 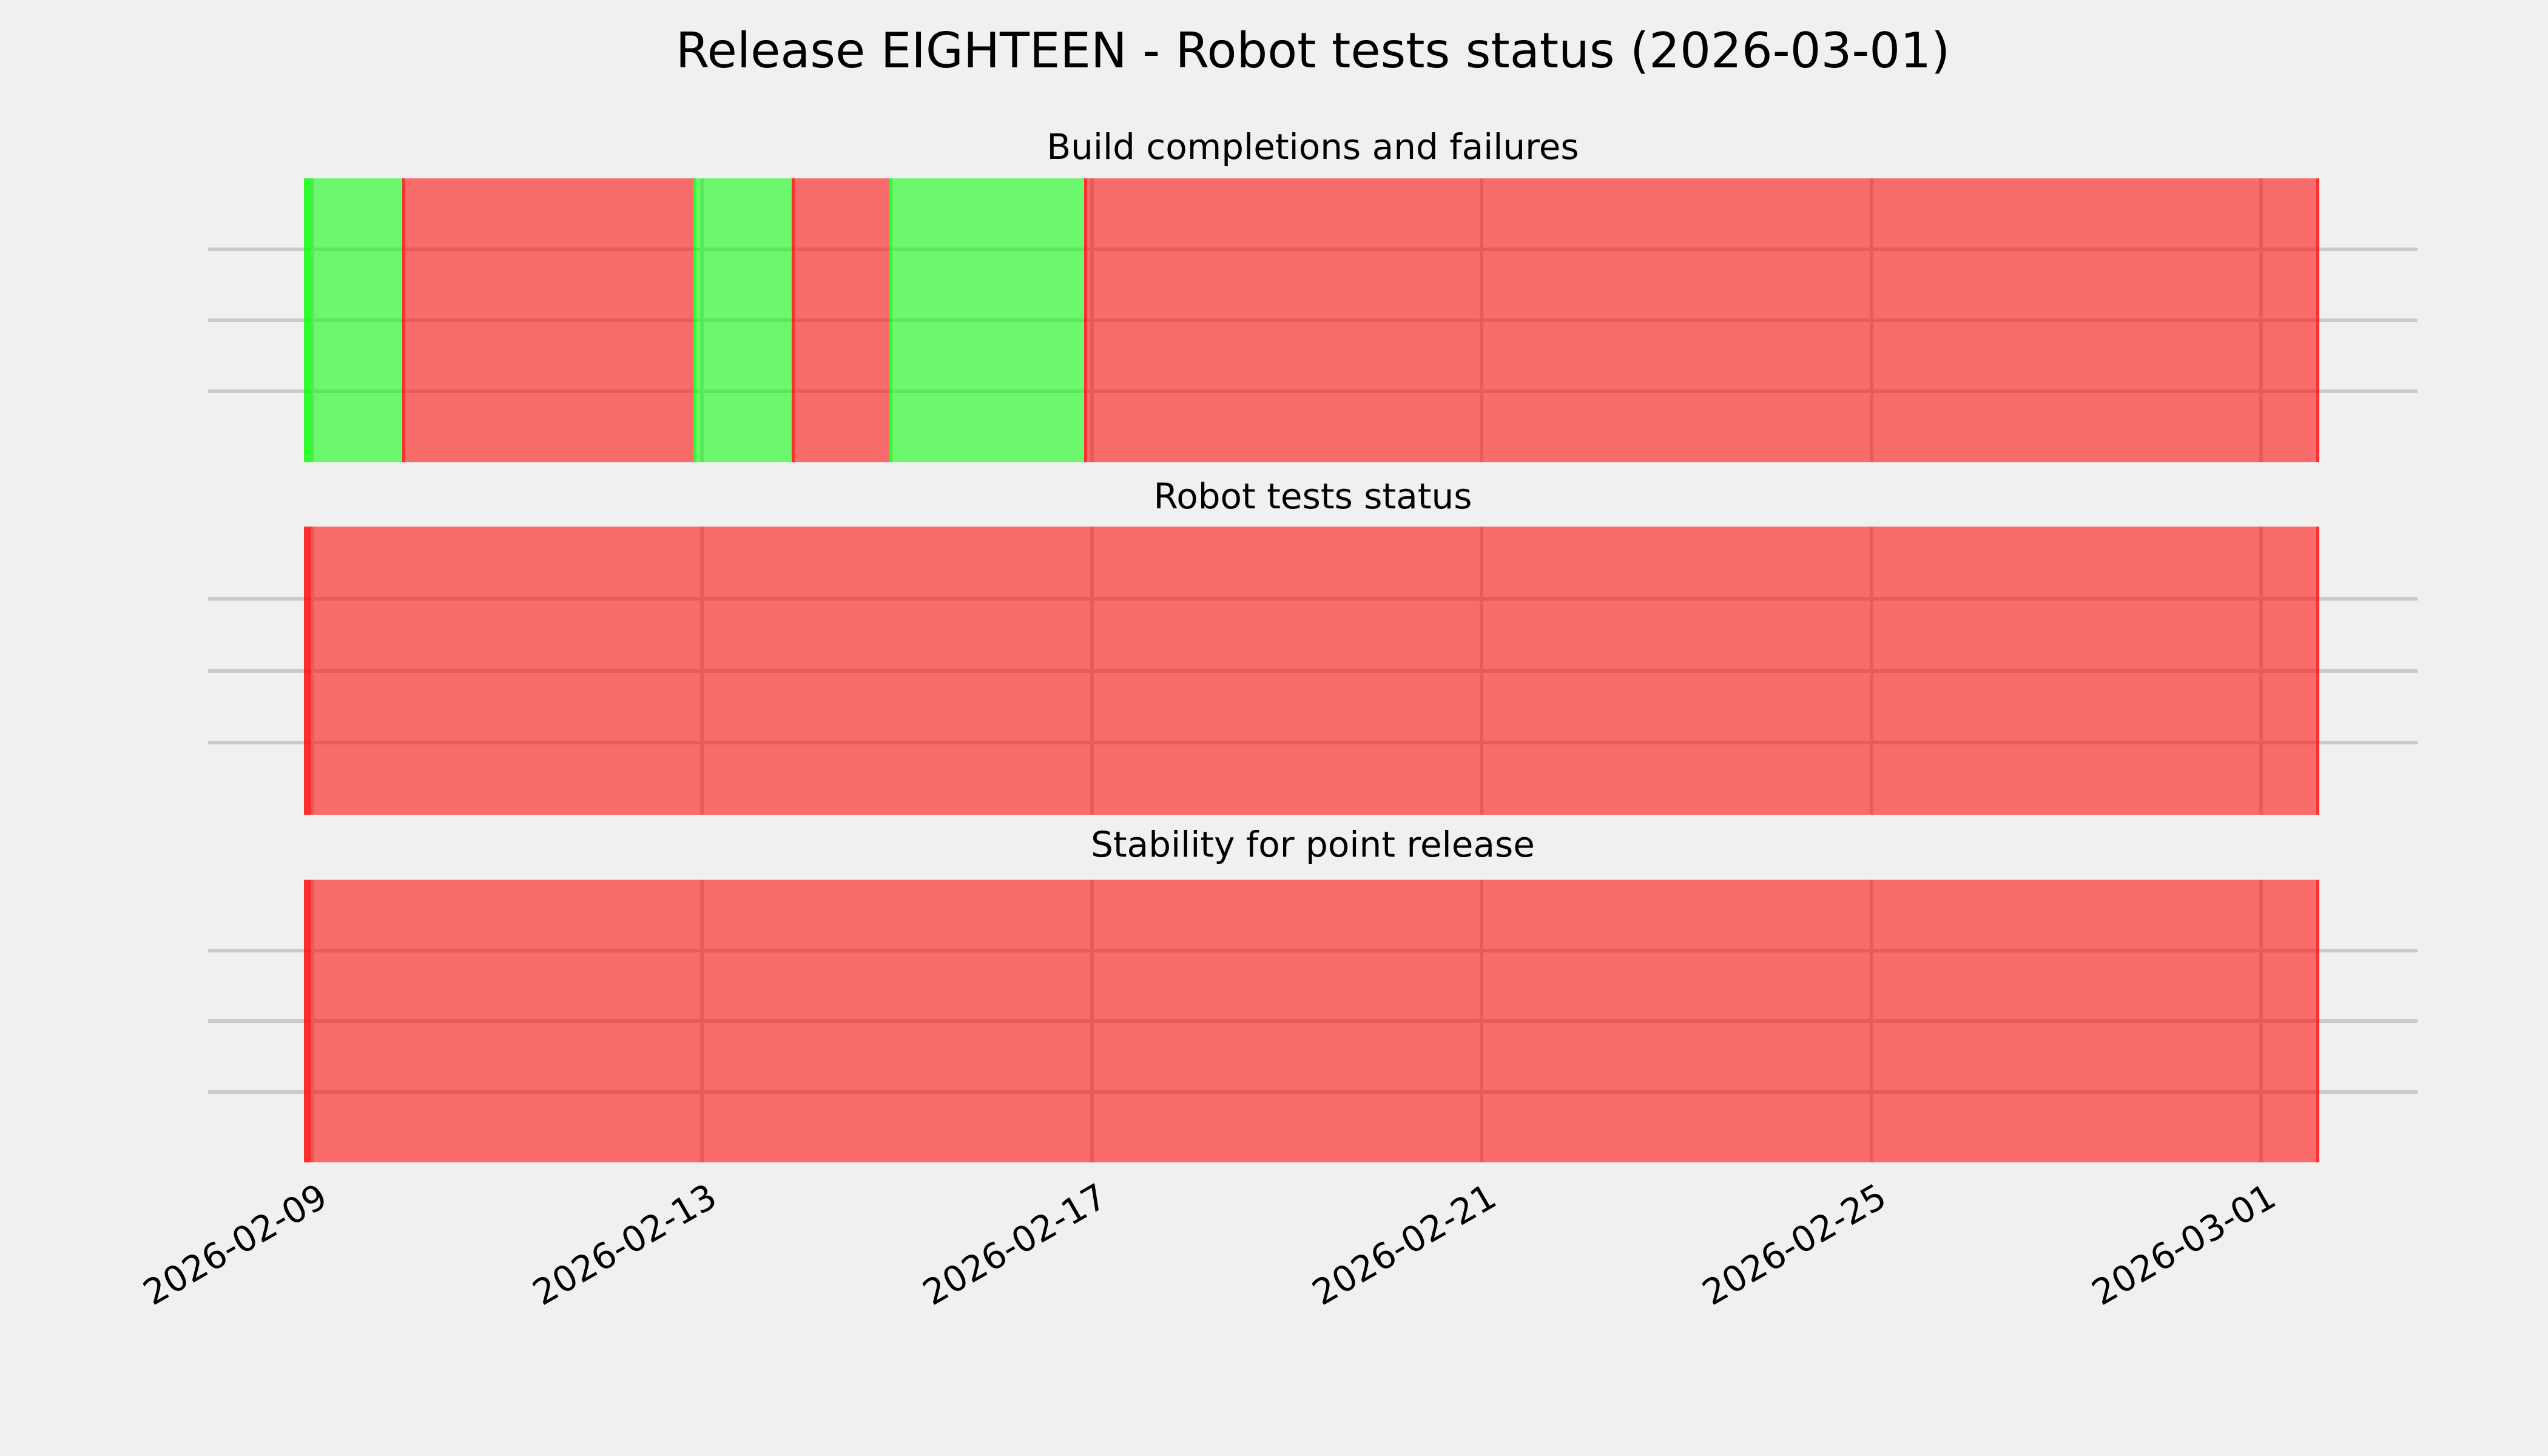 What do you see at coordinates (2184, 1244) in the screenshot?
I see `x-tick-label: 2026-03-01` at bounding box center [2184, 1244].